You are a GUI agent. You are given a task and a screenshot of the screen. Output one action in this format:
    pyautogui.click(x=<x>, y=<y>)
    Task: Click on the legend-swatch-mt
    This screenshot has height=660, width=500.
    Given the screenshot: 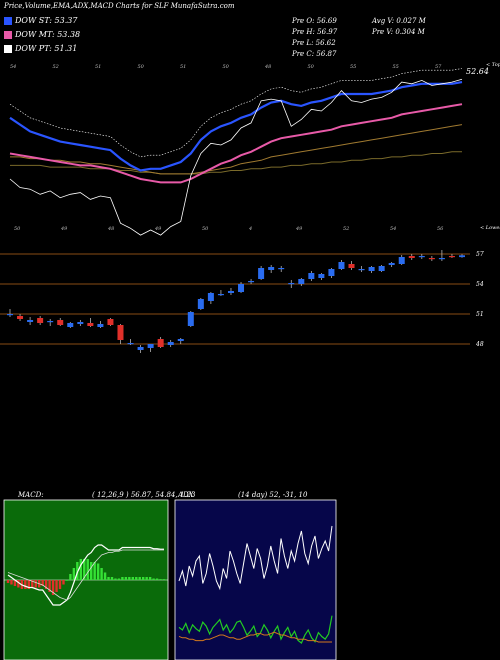 What is the action you would take?
    pyautogui.click(x=8, y=34)
    